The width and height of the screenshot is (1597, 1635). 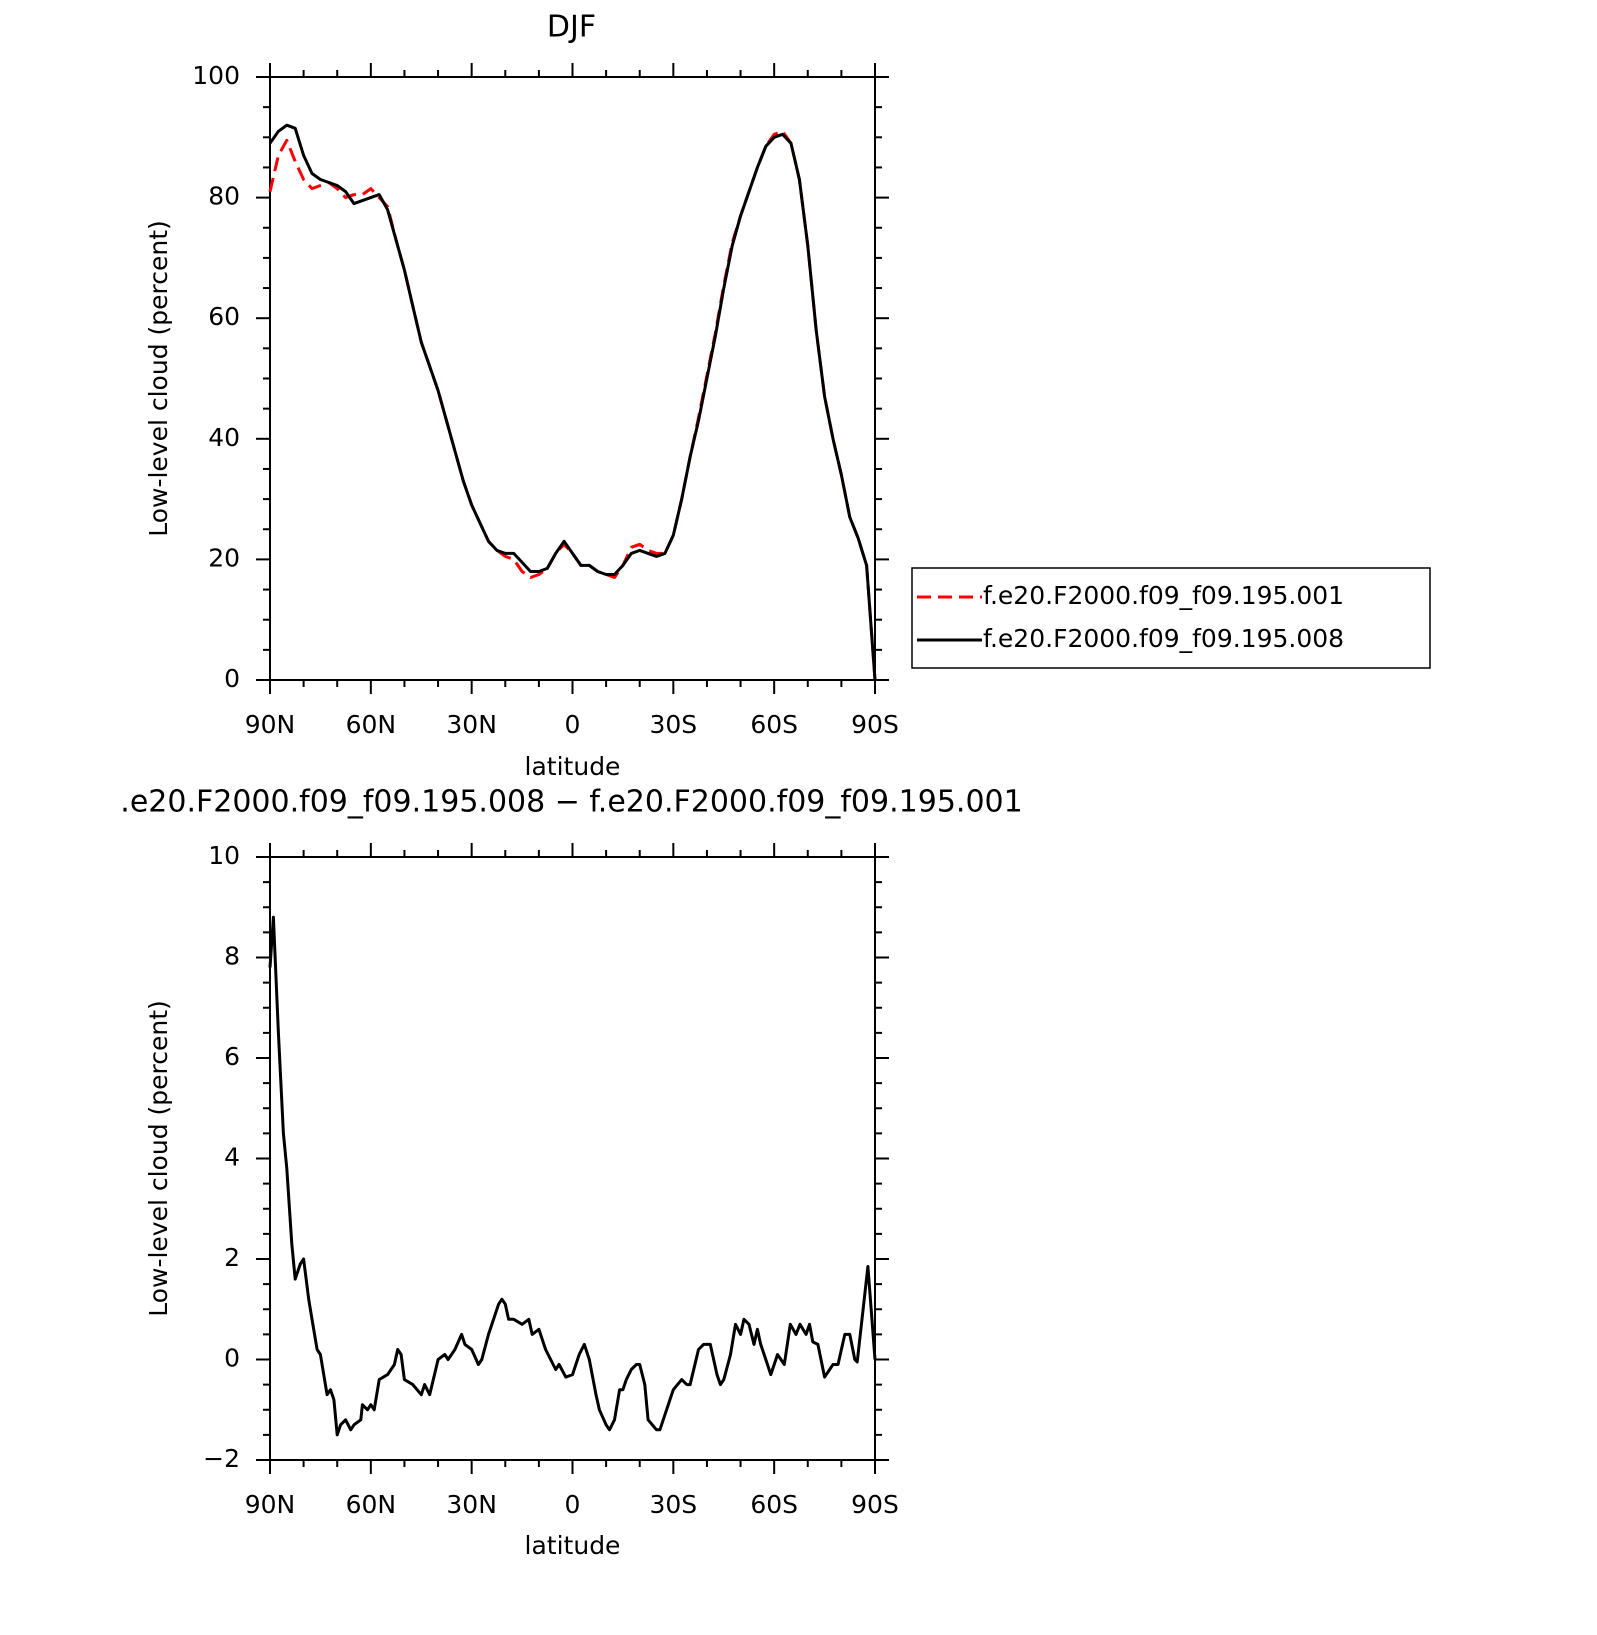 I want to click on legend-label: f.e20.F2000.f09_f09.195.008, so click(x=1163, y=638).